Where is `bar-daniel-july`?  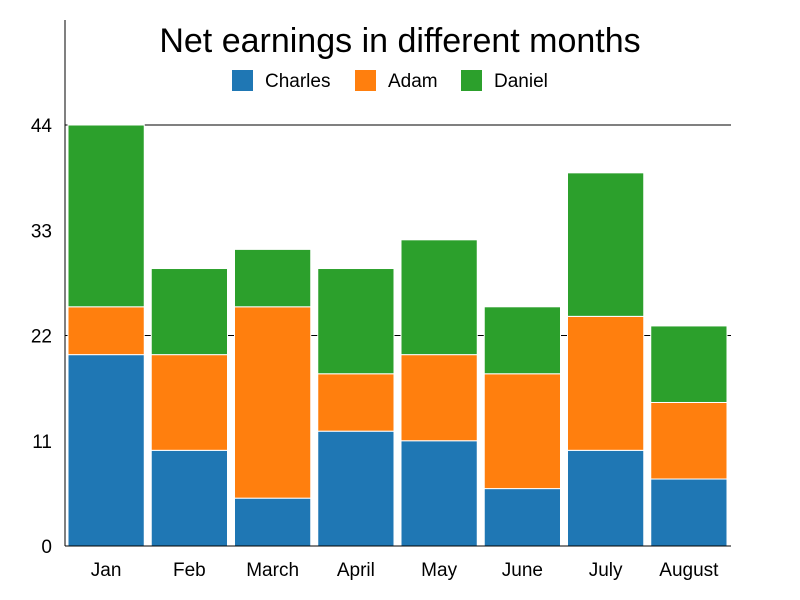
bar-daniel-july is located at coordinates (606, 244).